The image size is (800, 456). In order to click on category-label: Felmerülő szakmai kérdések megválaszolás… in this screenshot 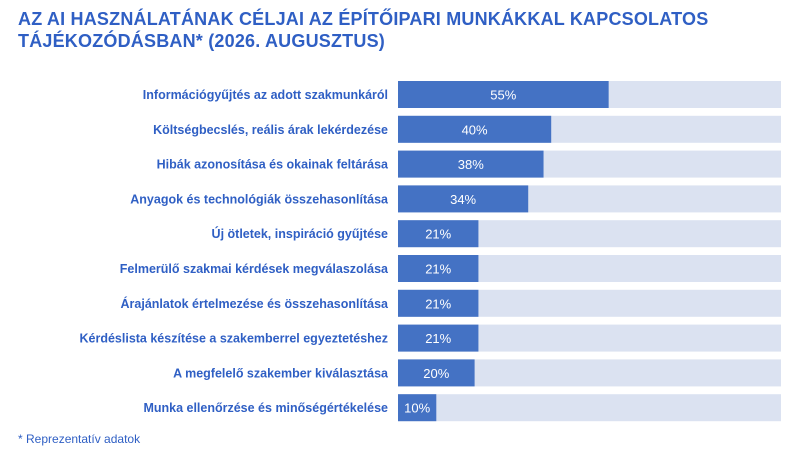, I will do `click(254, 269)`.